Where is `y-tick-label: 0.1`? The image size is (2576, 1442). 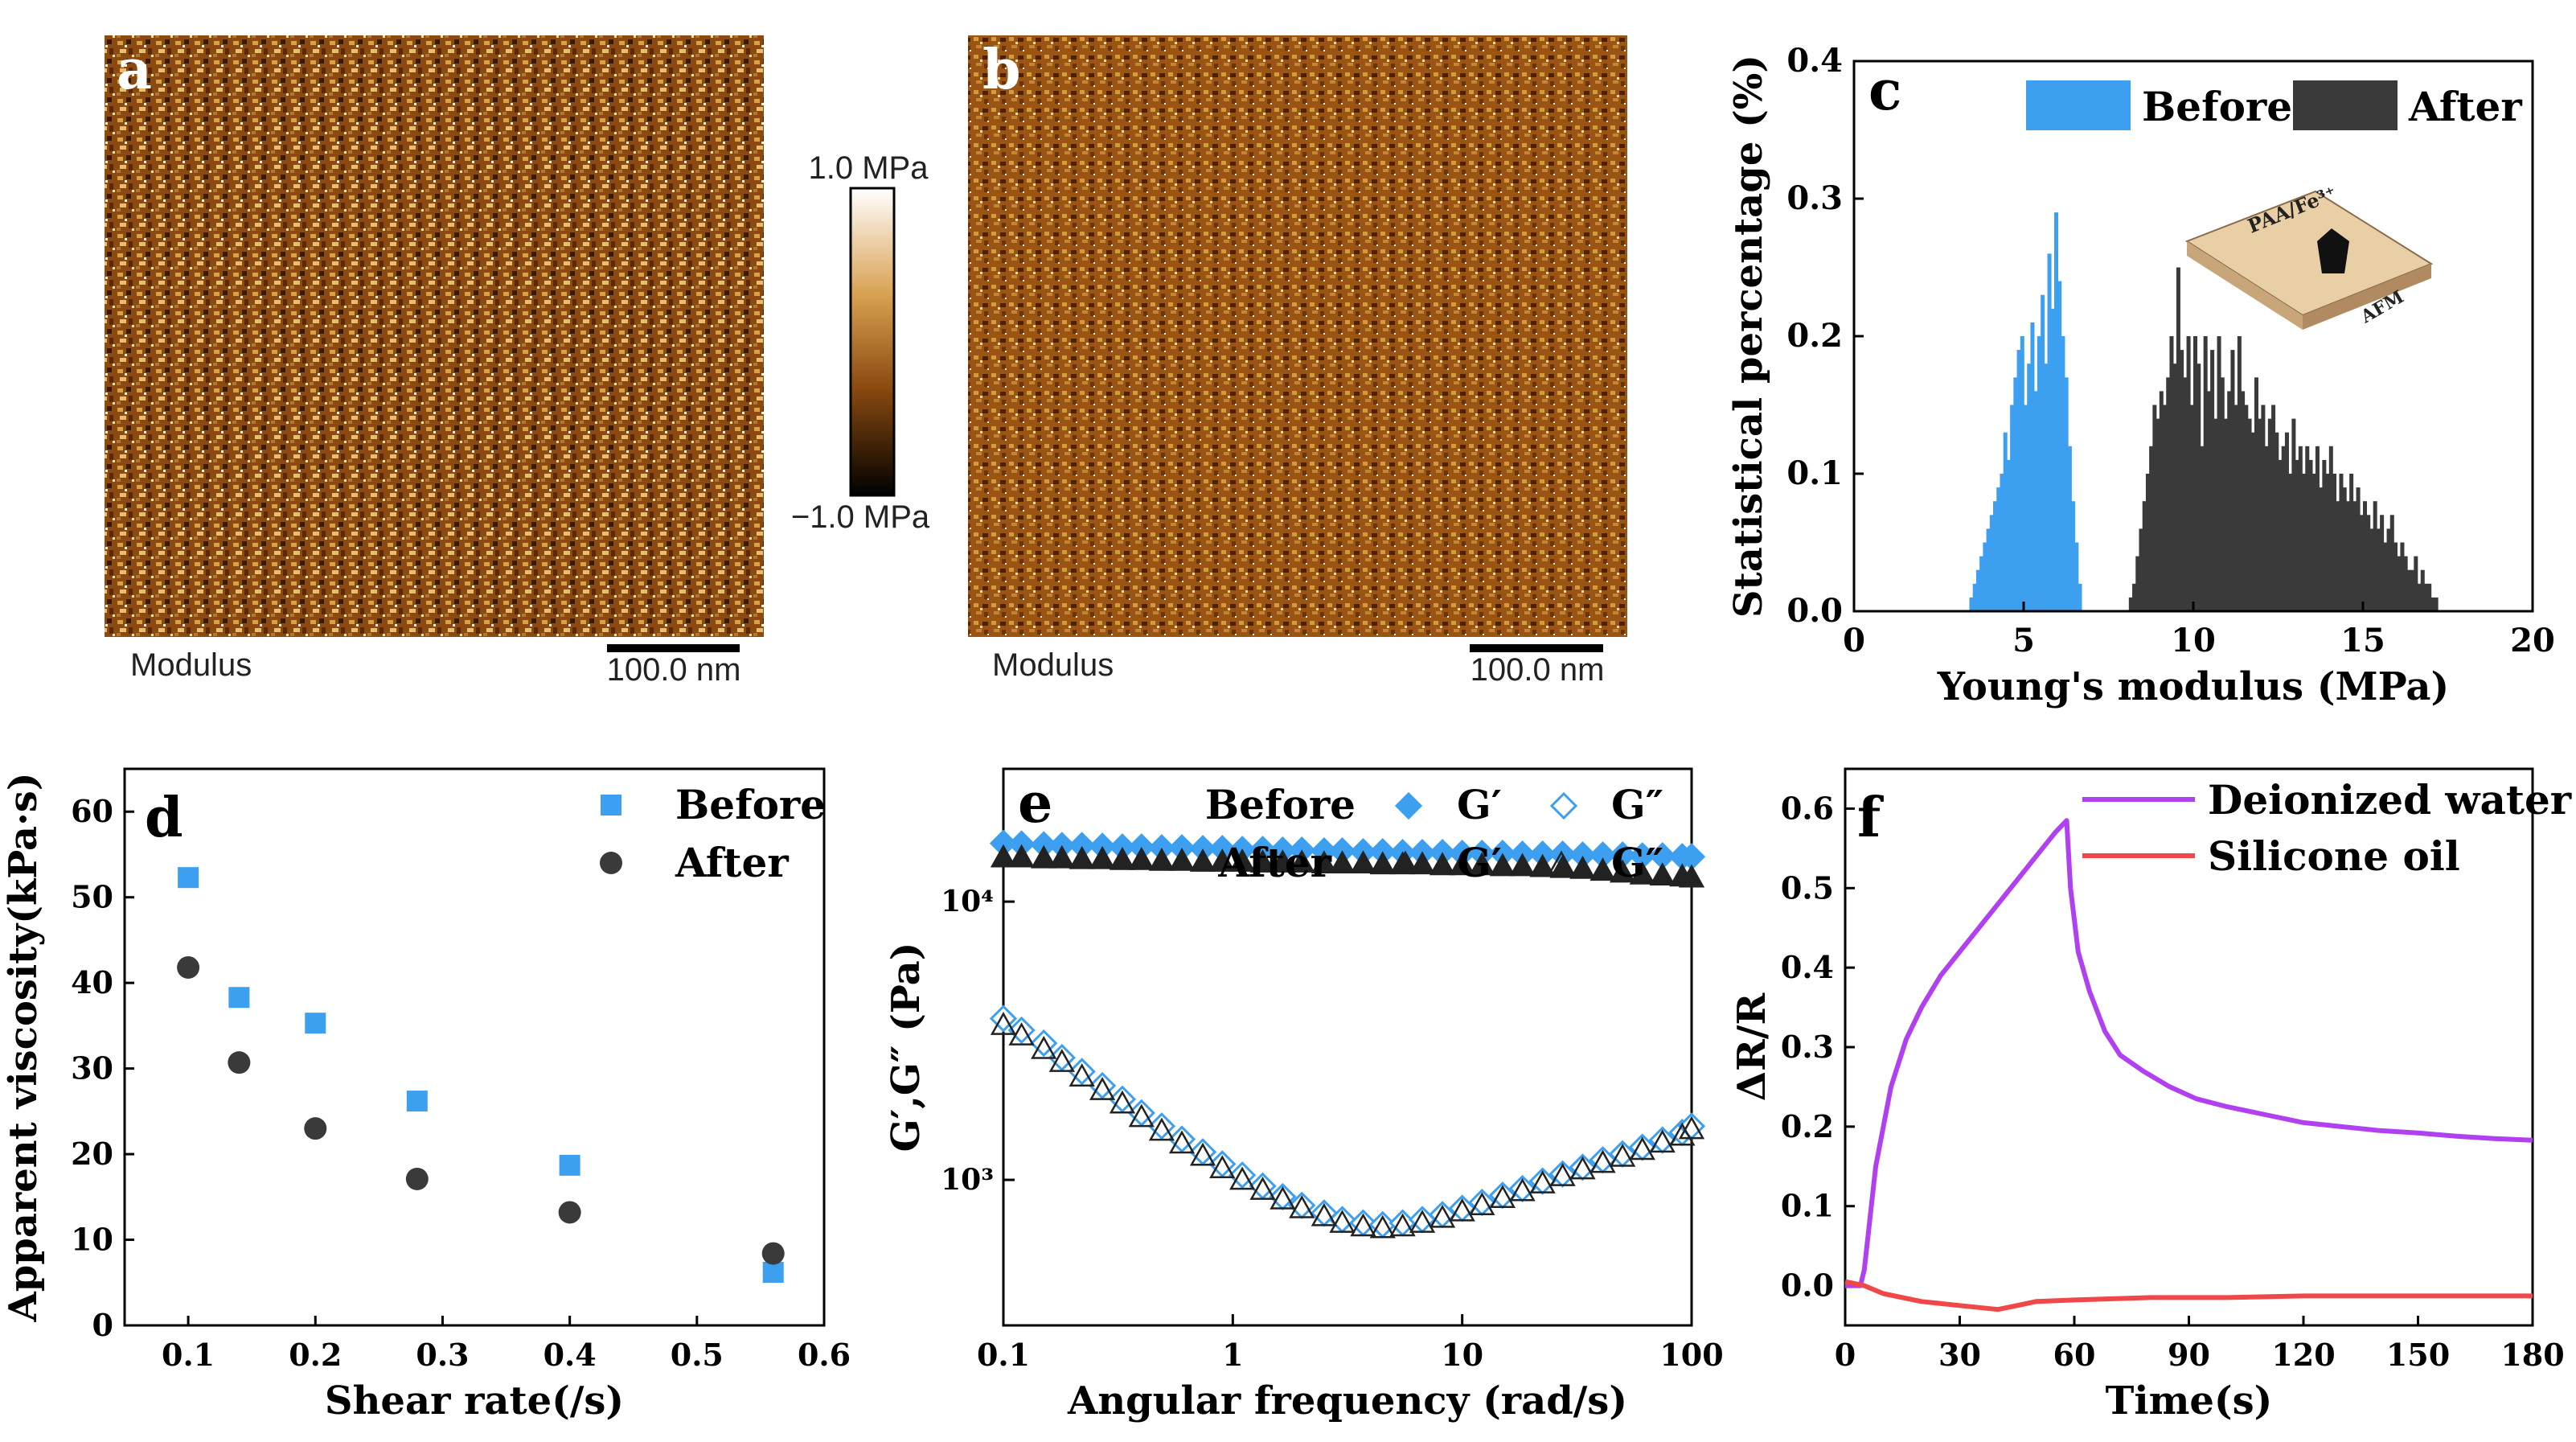
y-tick-label: 0.1 is located at coordinates (1814, 473).